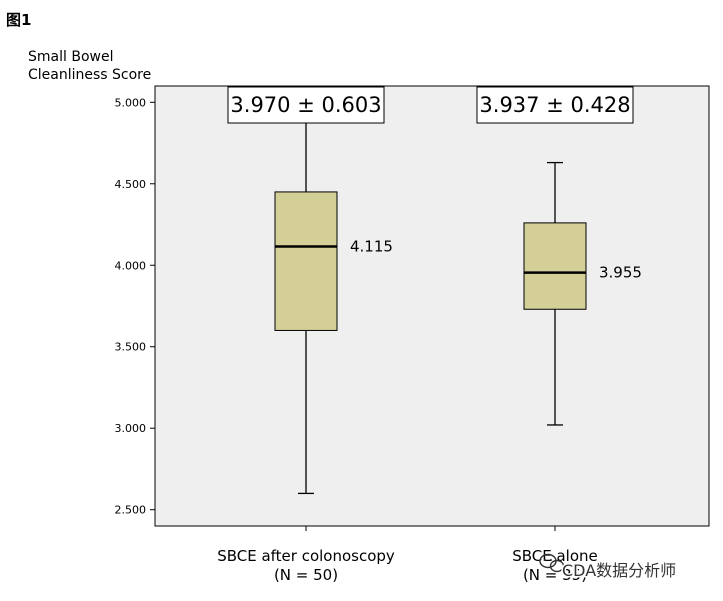  I want to click on median-label: 4.115, so click(371, 247).